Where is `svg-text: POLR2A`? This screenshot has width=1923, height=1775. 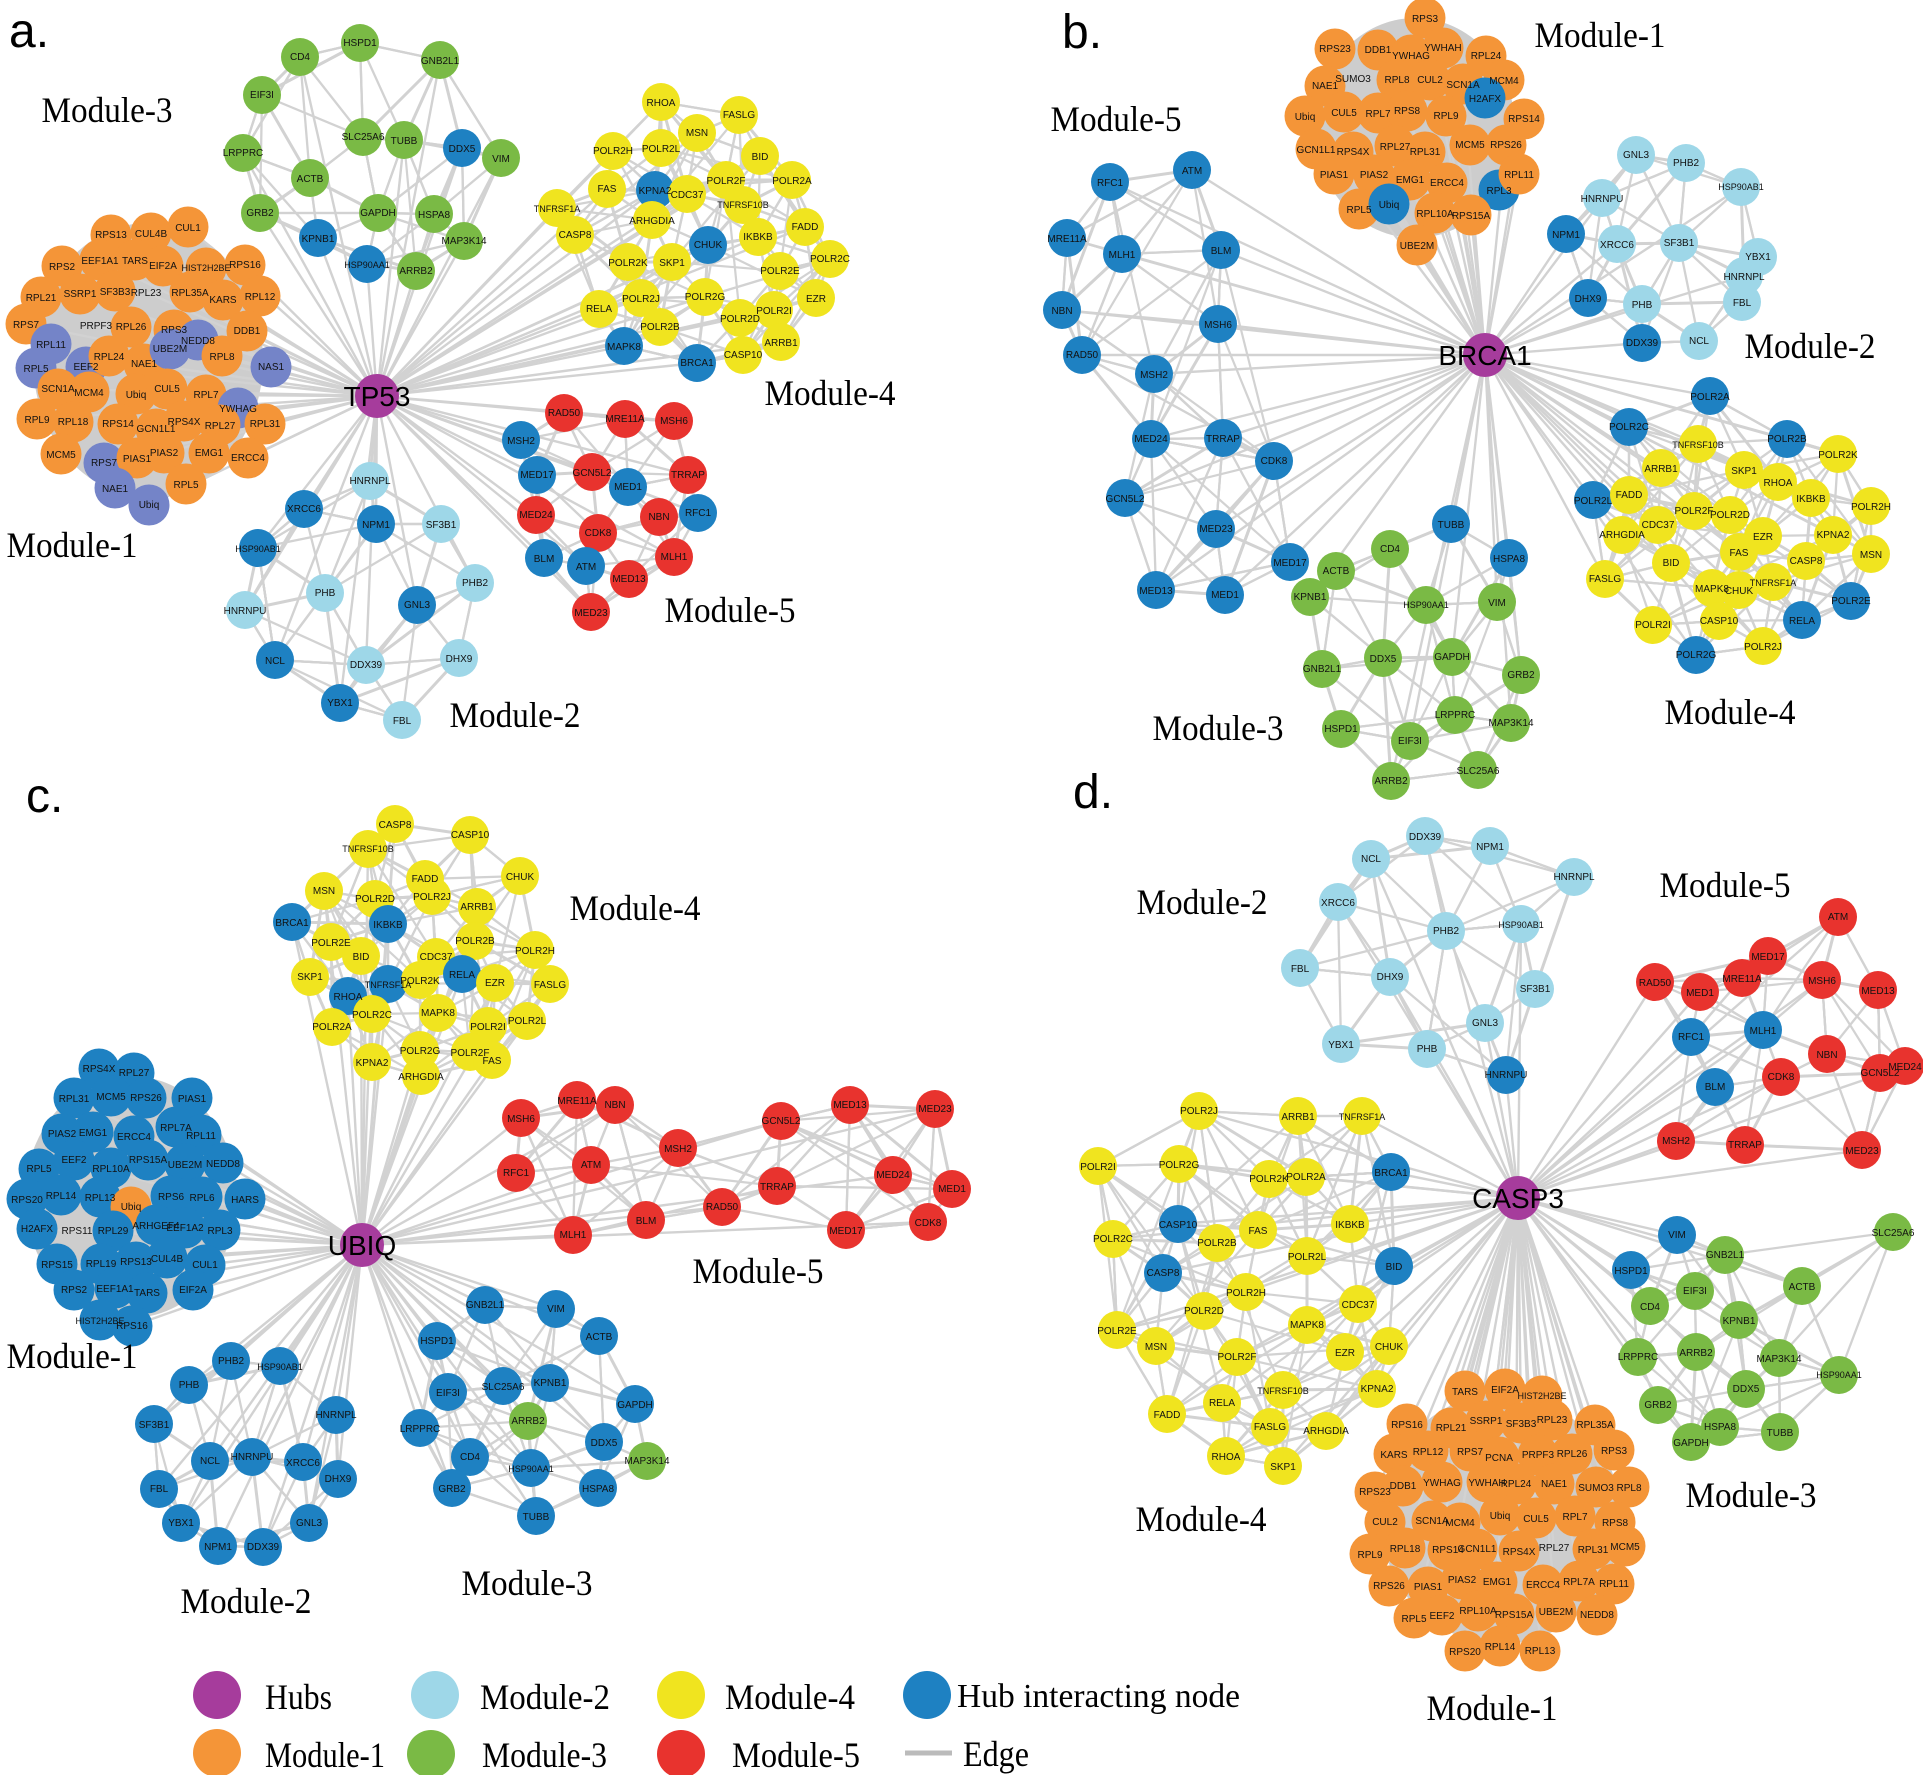
svg-text: POLR2A is located at coordinates (1306, 1177).